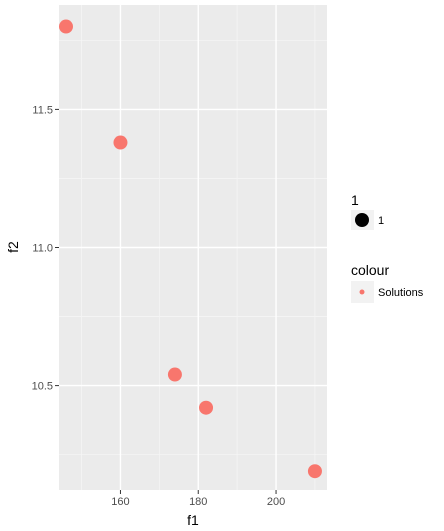 The width and height of the screenshot is (444, 531). I want to click on legend: 1 1 colour Solutions, so click(387, 247).